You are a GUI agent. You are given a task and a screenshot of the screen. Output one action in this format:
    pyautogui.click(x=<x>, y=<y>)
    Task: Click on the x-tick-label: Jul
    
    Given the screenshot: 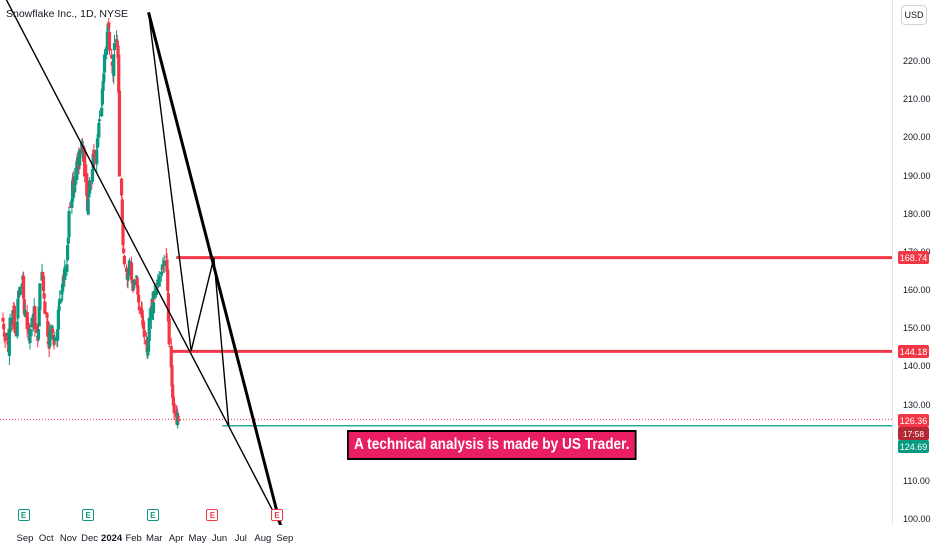 What is the action you would take?
    pyautogui.click(x=240, y=538)
    